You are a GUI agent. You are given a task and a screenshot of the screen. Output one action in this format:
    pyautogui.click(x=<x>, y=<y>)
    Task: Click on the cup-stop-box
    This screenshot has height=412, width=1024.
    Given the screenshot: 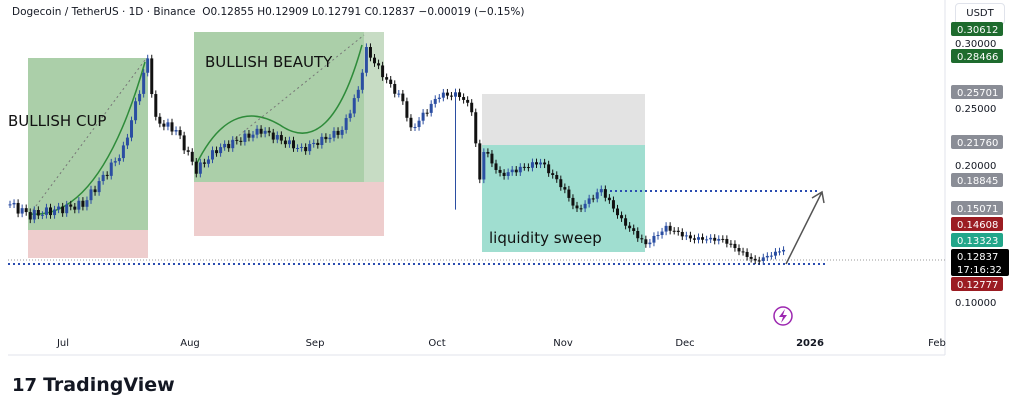 What is the action you would take?
    pyautogui.click(x=88, y=244)
    